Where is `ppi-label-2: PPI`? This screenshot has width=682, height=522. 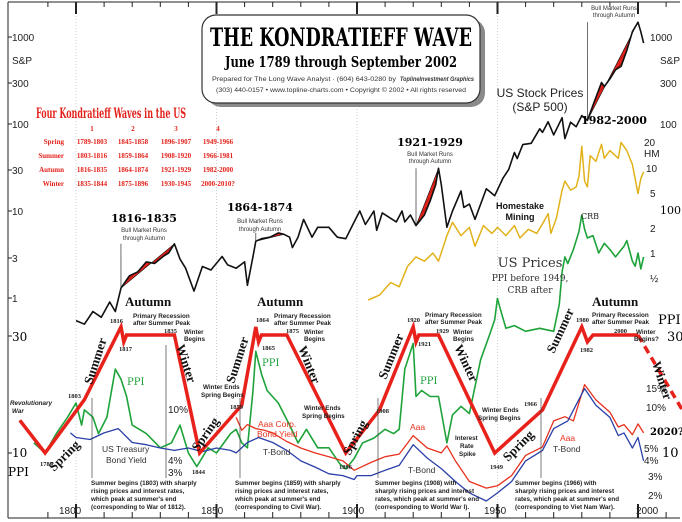
ppi-label-2: PPI is located at coordinates (270, 363).